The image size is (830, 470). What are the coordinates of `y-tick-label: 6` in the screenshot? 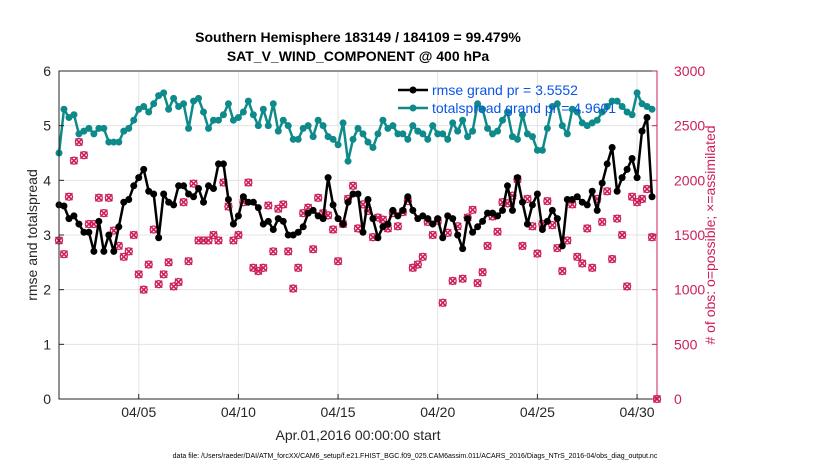 It's located at (47, 71).